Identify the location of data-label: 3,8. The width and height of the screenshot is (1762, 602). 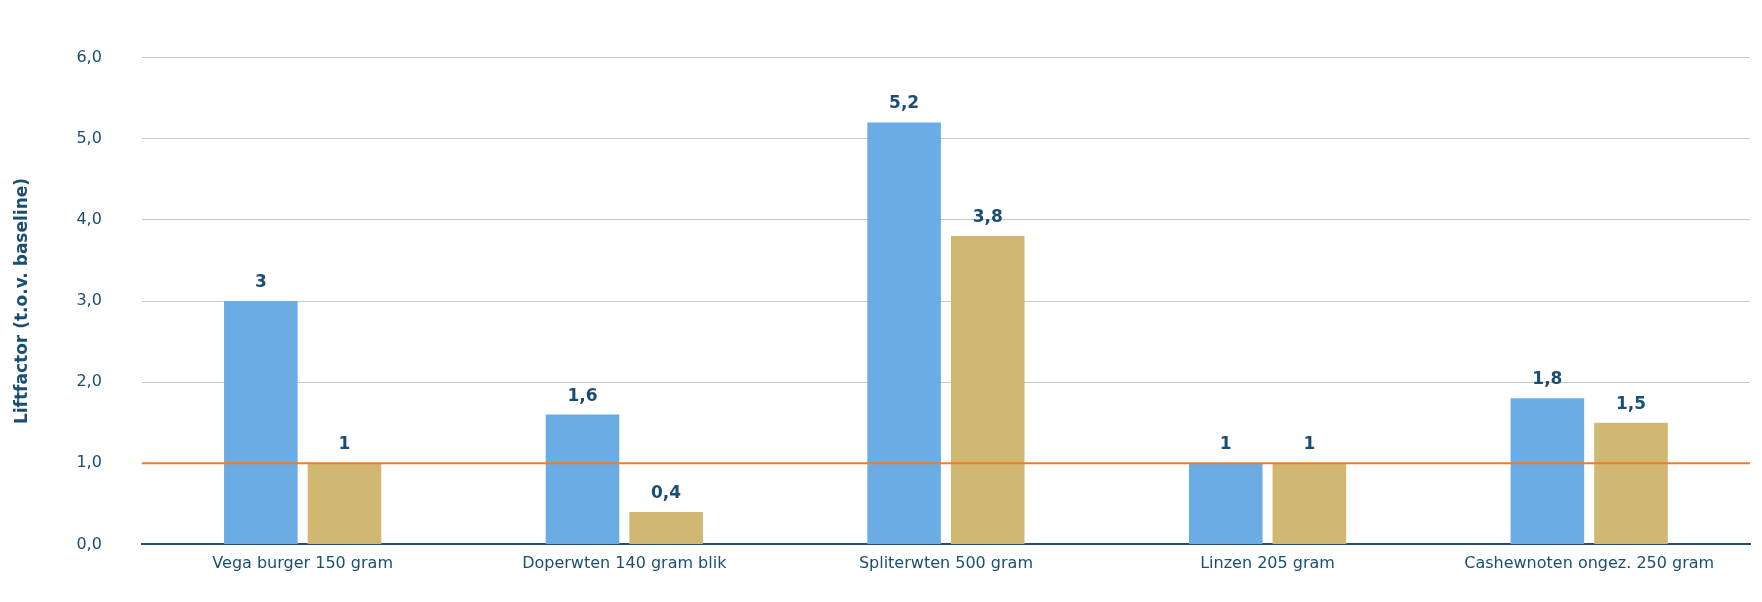
(987, 216).